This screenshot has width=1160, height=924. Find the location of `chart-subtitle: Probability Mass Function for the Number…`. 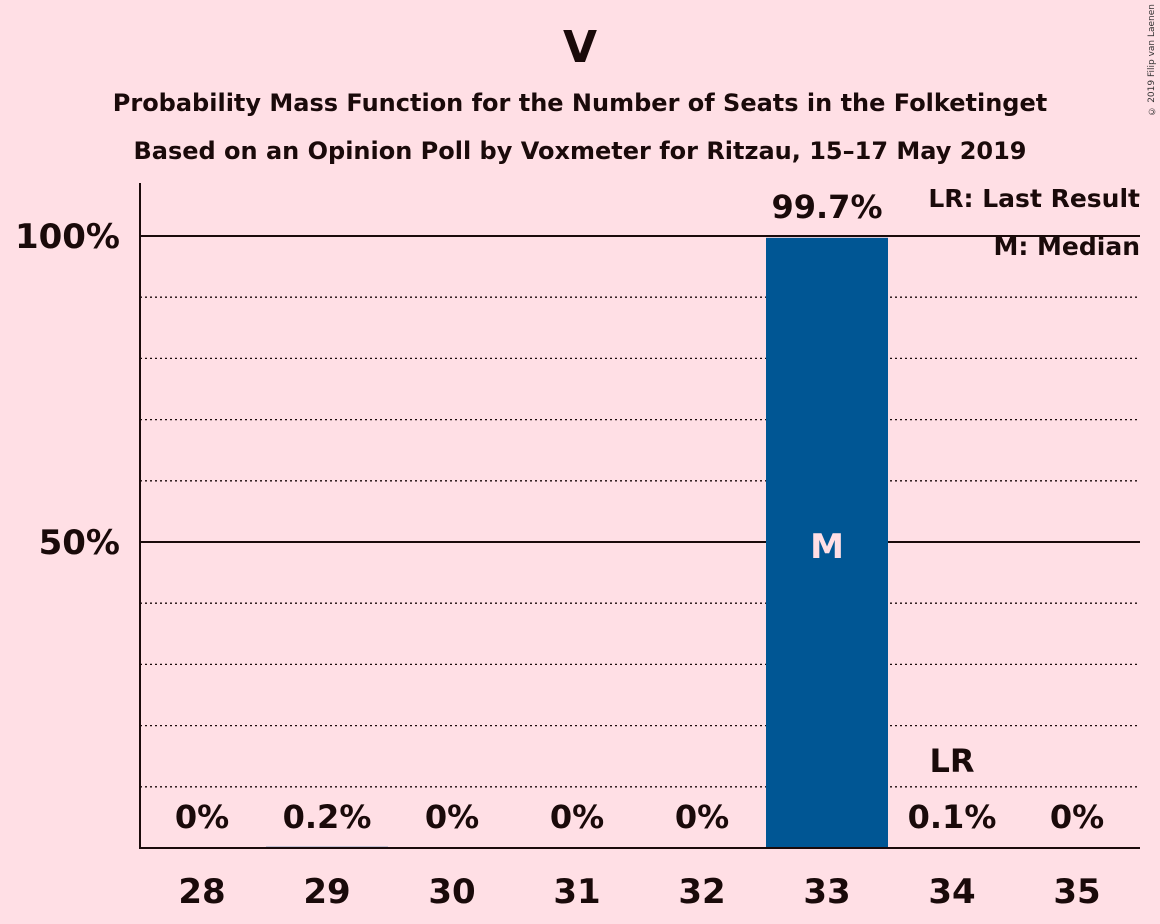

chart-subtitle: Probability Mass Function for the Number… is located at coordinates (580, 103).